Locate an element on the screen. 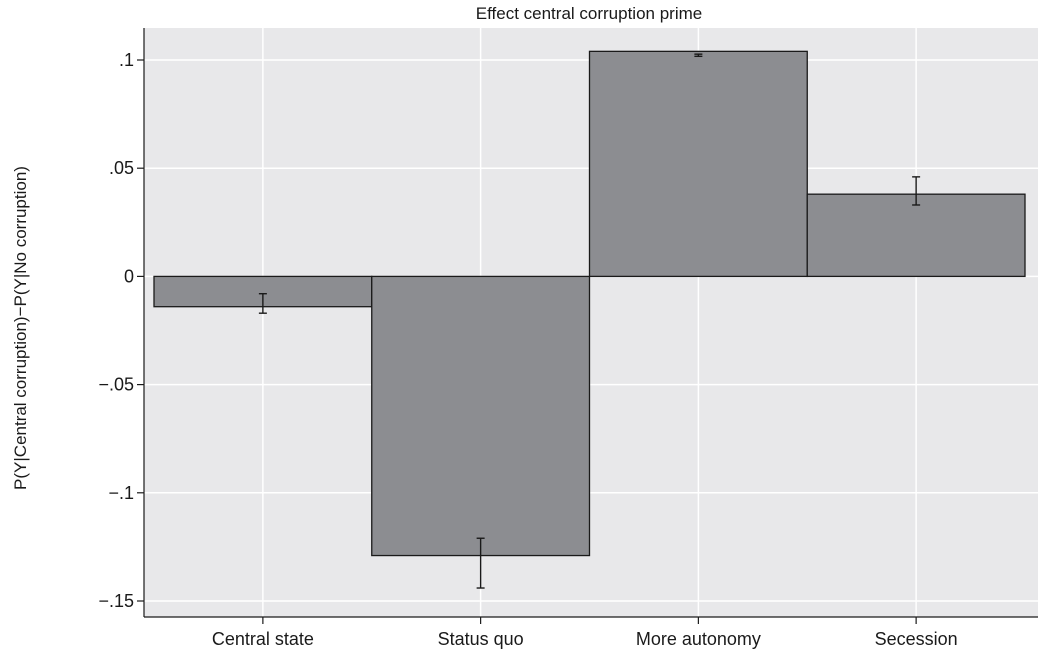  x-tick-label: Central state is located at coordinates (263, 639).